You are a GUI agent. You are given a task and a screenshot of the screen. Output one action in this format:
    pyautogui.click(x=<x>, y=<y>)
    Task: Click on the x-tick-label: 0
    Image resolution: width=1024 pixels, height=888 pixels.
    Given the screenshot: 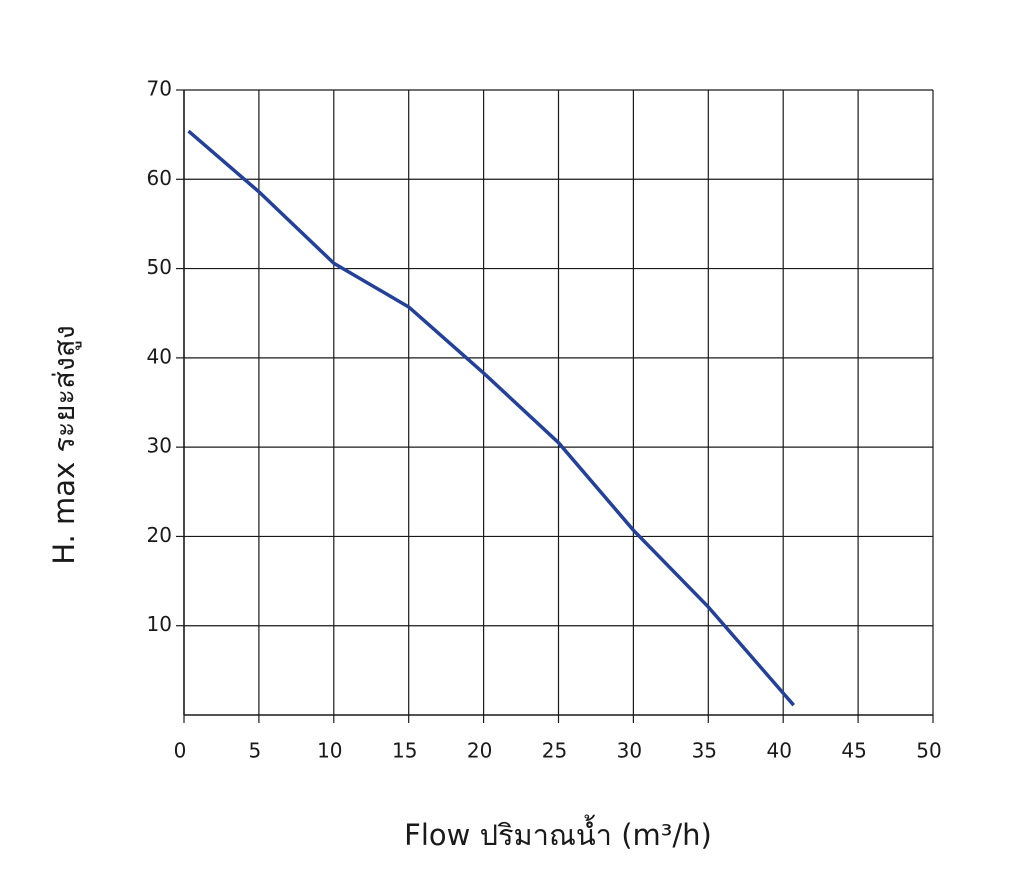 What is the action you would take?
    pyautogui.click(x=180, y=751)
    